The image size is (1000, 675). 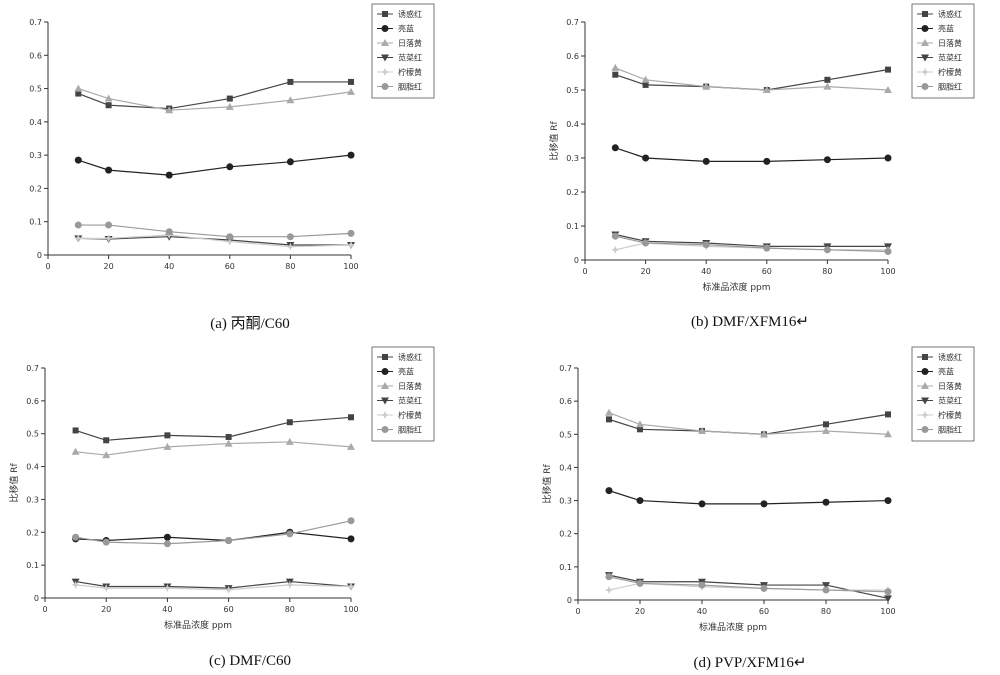 What do you see at coordinates (106, 609) in the screenshot?
I see `chart-c-x-tick-label: 20` at bounding box center [106, 609].